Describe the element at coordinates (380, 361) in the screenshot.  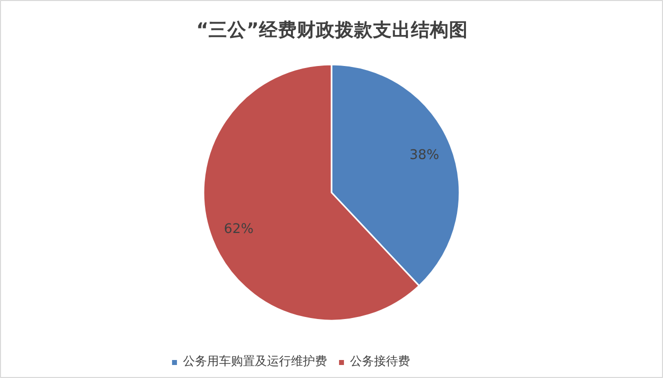
I see `legend-label: 公务接待费` at that location.